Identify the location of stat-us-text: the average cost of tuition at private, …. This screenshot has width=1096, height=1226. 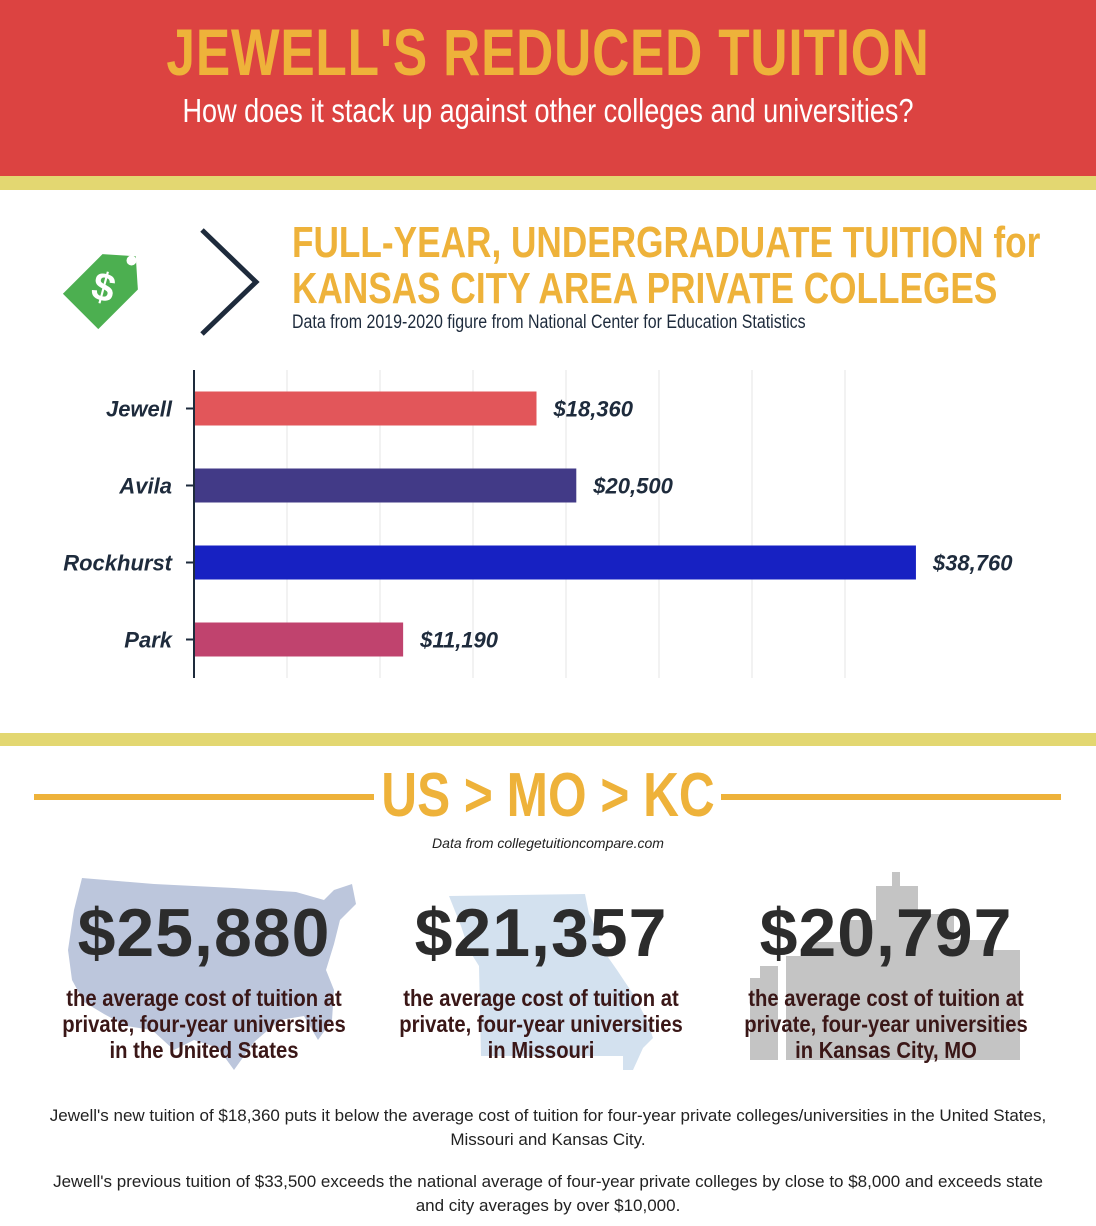
(204, 1024).